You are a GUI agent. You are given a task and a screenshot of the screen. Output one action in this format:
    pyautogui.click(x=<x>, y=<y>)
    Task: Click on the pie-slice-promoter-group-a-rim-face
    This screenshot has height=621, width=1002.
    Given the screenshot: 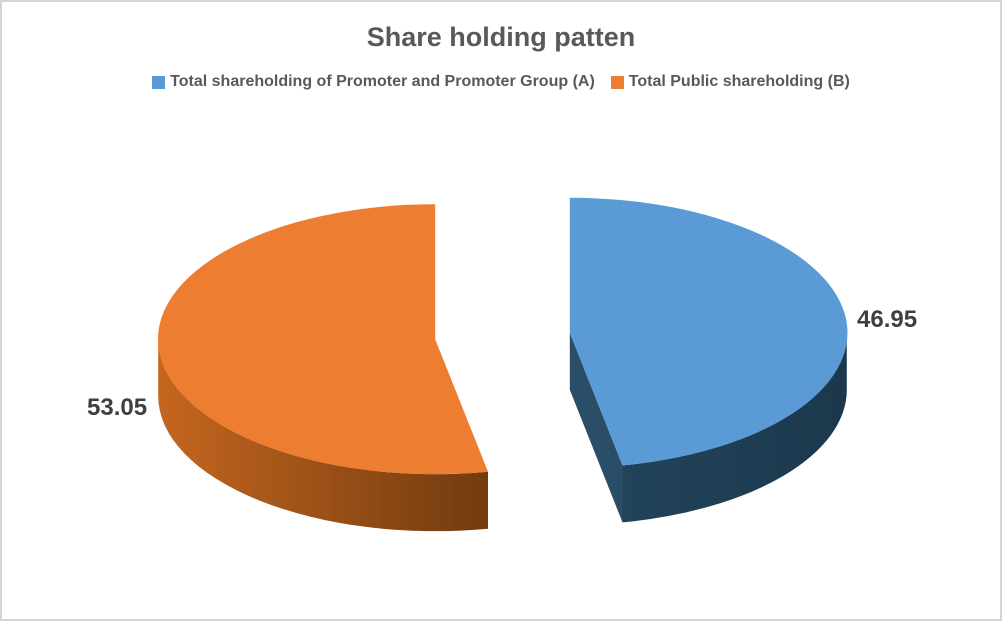 What is the action you would take?
    pyautogui.click(x=734, y=427)
    